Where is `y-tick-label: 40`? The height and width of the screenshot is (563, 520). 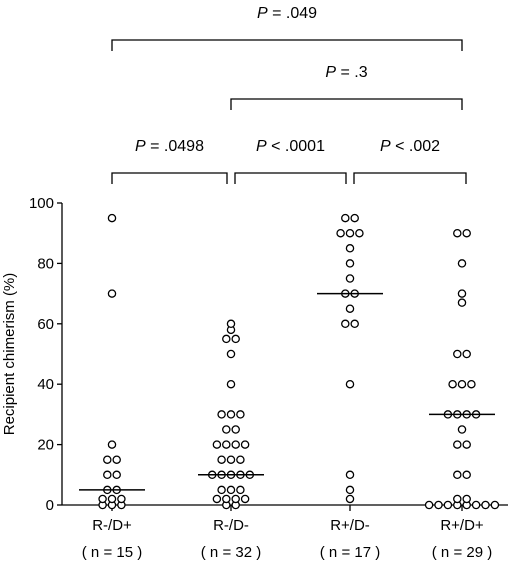
y-tick-label: 40 is located at coordinates (45, 384).